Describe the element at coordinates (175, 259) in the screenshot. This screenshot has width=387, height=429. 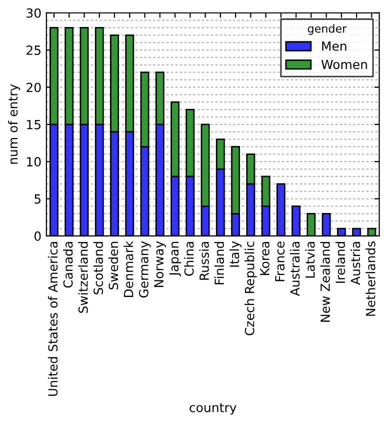
I see `x-tick-label: Japan` at that location.